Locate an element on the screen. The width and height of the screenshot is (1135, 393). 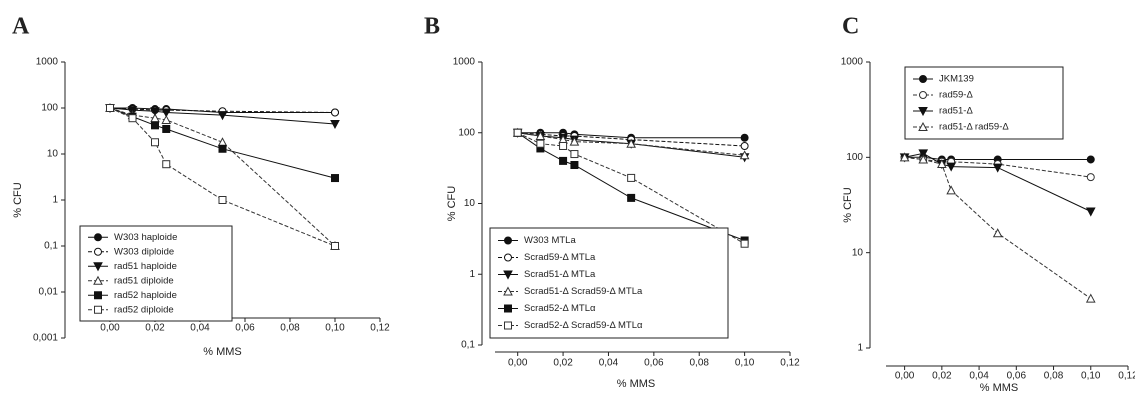
legend-label: rad51 haploide is located at coordinates (145, 266).